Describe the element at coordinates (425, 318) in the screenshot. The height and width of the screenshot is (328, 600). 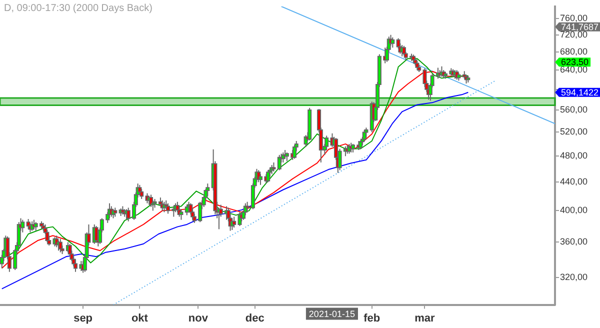
I see `x-tick-label: mar` at that location.